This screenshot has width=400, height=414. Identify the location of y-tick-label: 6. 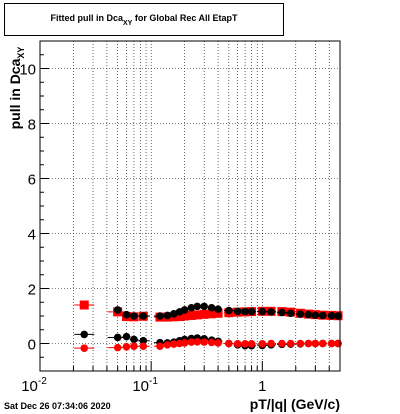
(32, 180).